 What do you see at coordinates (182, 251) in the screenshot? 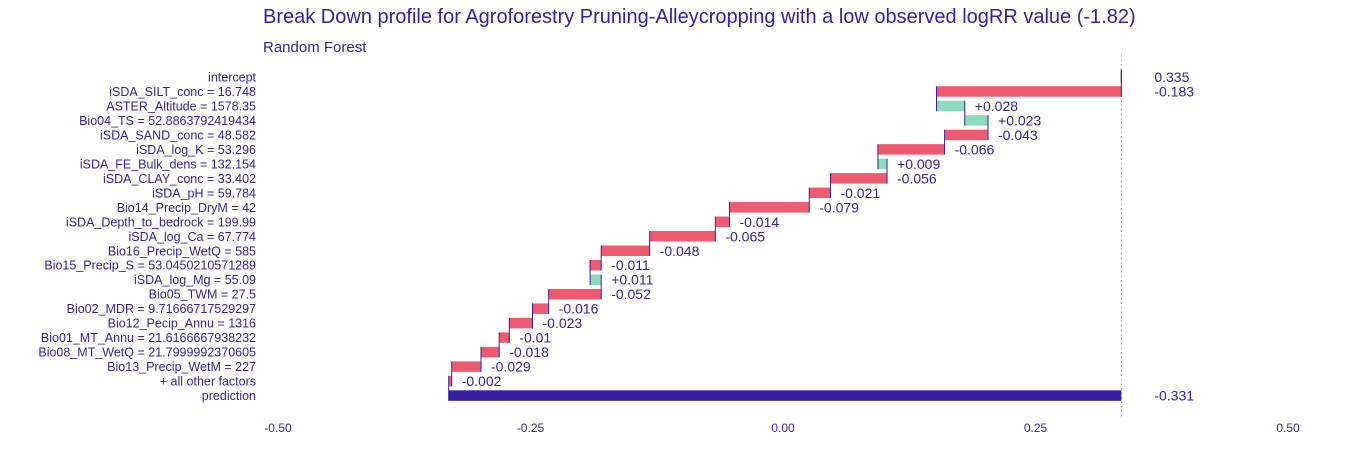
I see `y-axis-label: Bio16_Precip_WetQ = 585` at bounding box center [182, 251].